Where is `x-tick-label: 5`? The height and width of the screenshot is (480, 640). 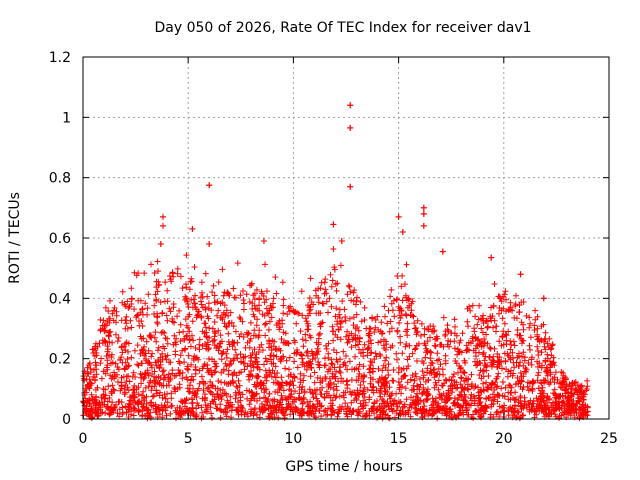 x-tick-label: 5 is located at coordinates (188, 439).